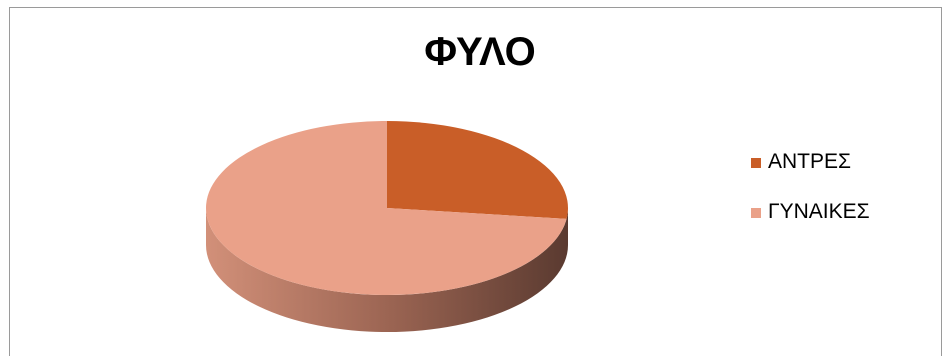 The image size is (944, 356). Describe the element at coordinates (809, 161) in the screenshot. I see `legend-label: ΑΝΤΡΕΣ` at that location.